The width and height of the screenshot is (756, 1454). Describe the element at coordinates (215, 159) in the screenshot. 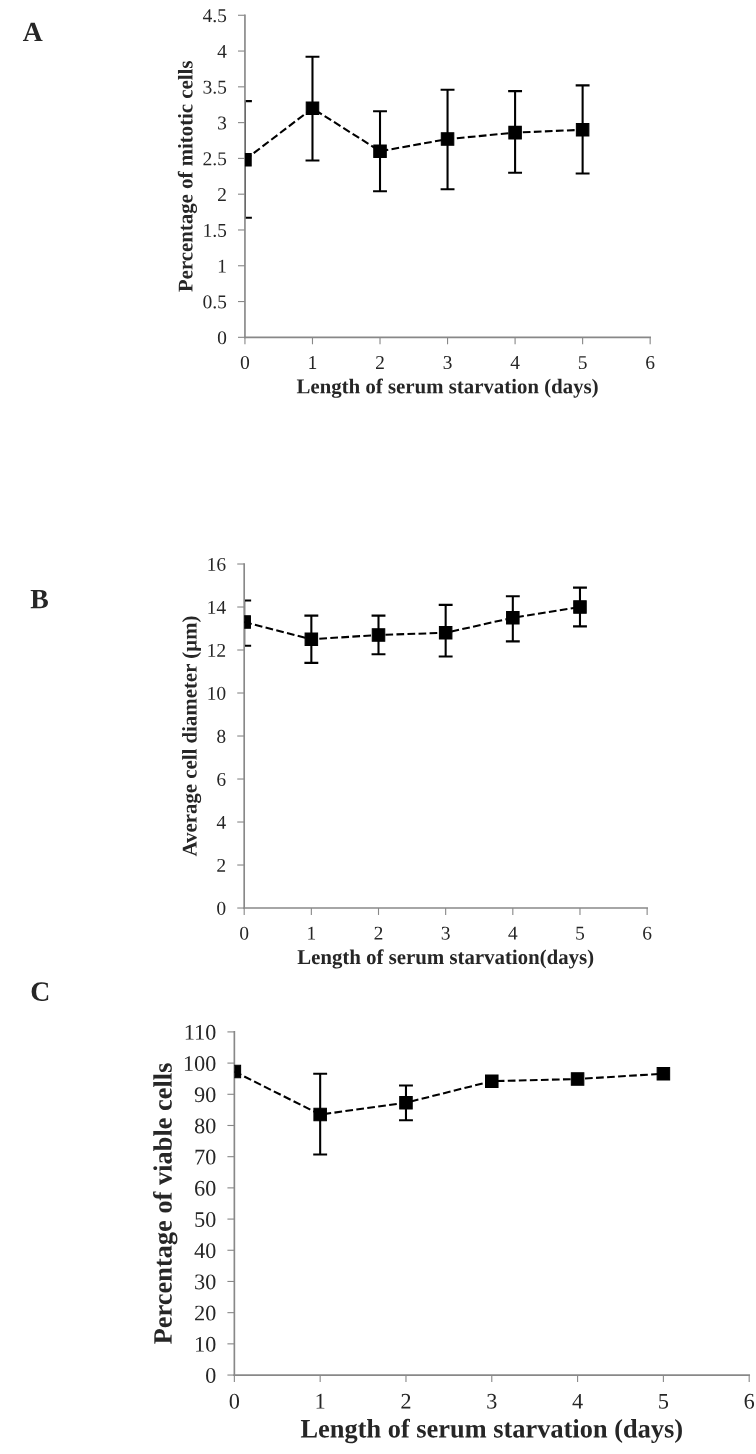

I see `y-tick-label: 2.5` at that location.